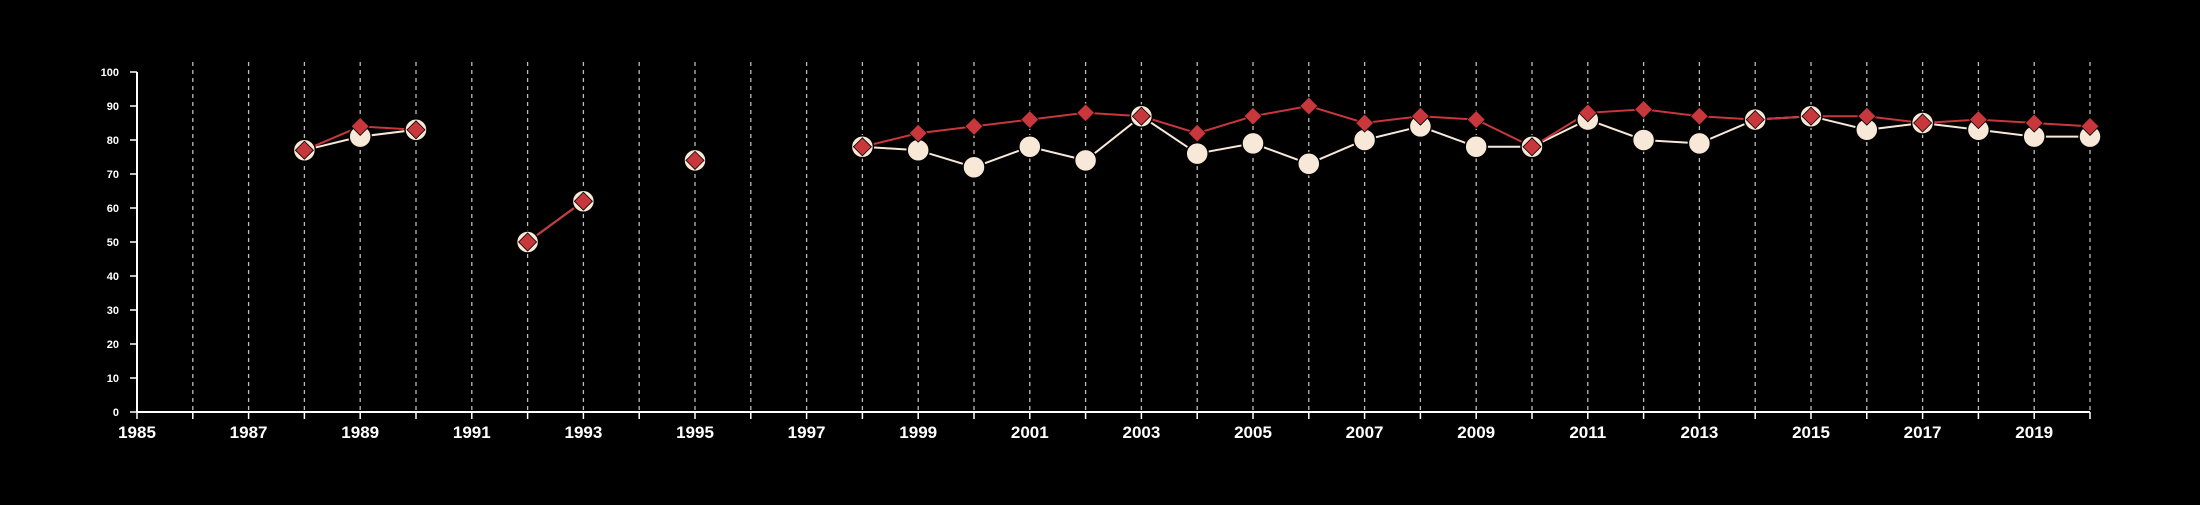 This screenshot has width=2200, height=505. Describe the element at coordinates (1923, 432) in the screenshot. I see `x-tick-label: 2017` at that location.